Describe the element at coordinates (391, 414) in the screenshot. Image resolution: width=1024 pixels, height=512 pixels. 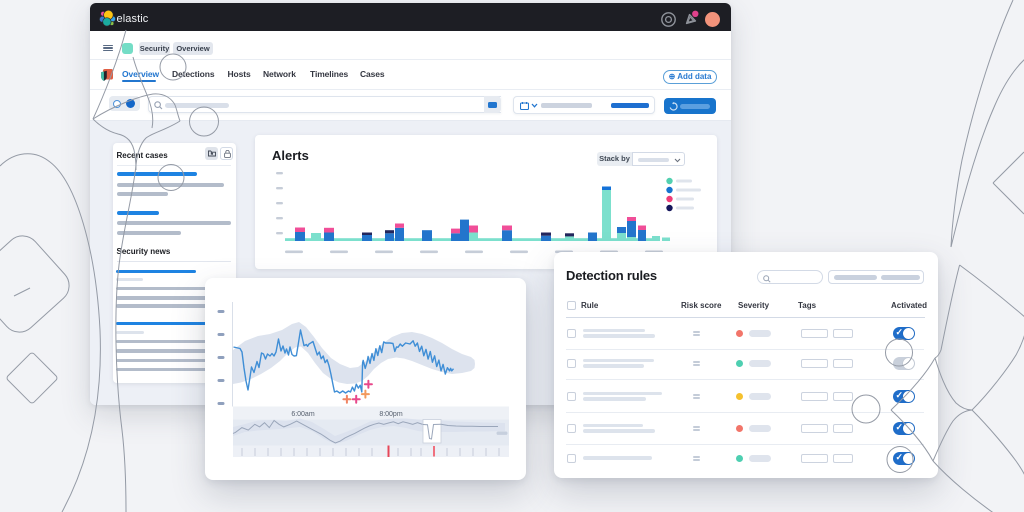
I see `svg-text: 8:00pm` at that location.